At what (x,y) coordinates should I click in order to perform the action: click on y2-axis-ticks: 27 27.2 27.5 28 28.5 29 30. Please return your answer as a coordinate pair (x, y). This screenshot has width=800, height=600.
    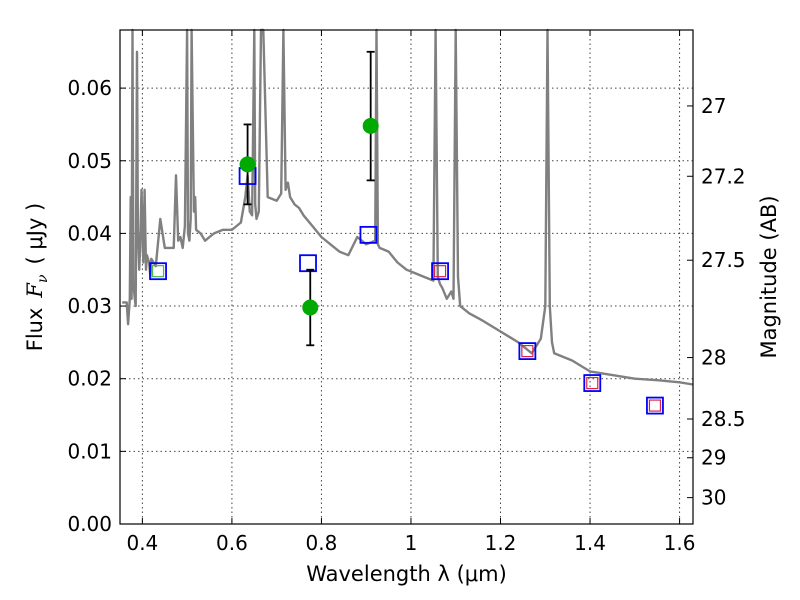
    Looking at the image, I should click on (716, 302).